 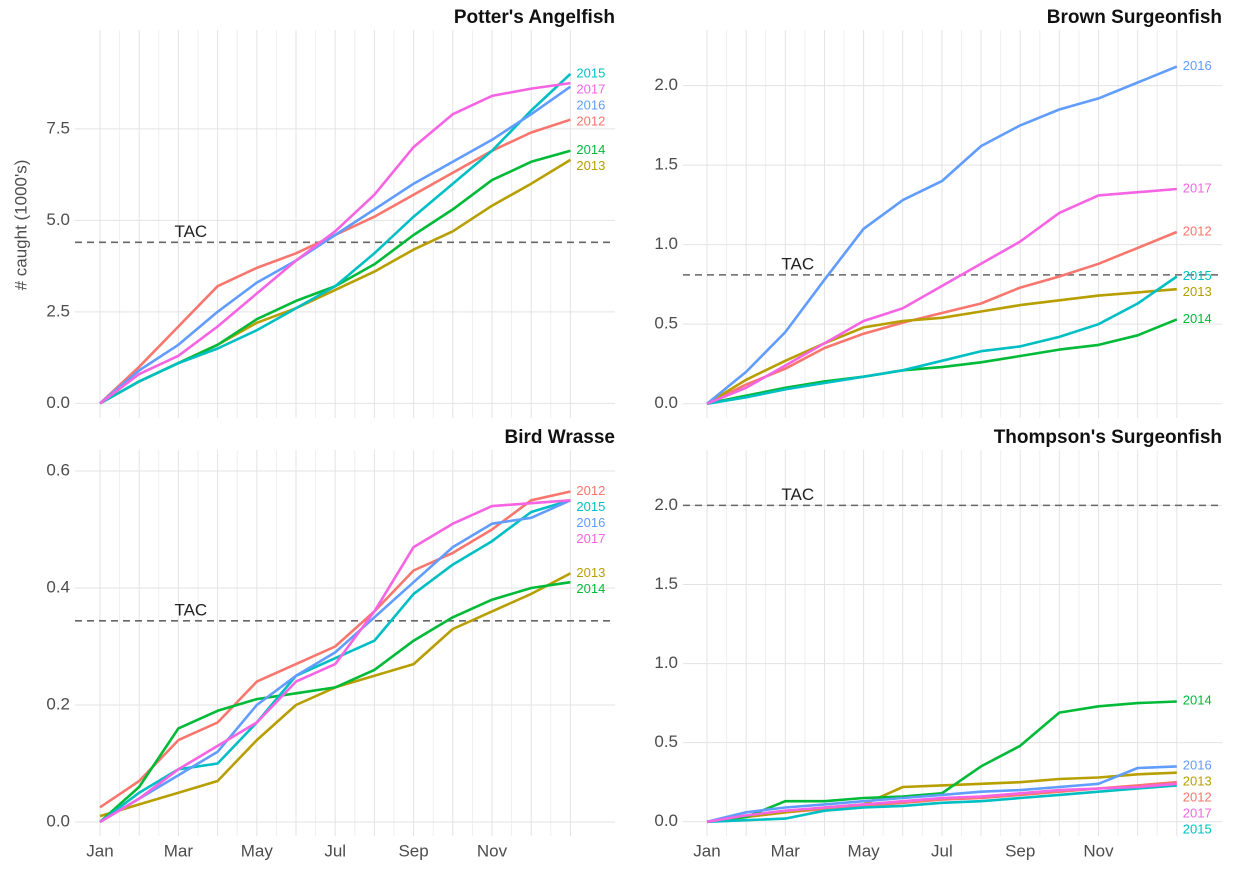 What do you see at coordinates (534, 17) in the screenshot?
I see `panel-title: Potter's Angelfish` at bounding box center [534, 17].